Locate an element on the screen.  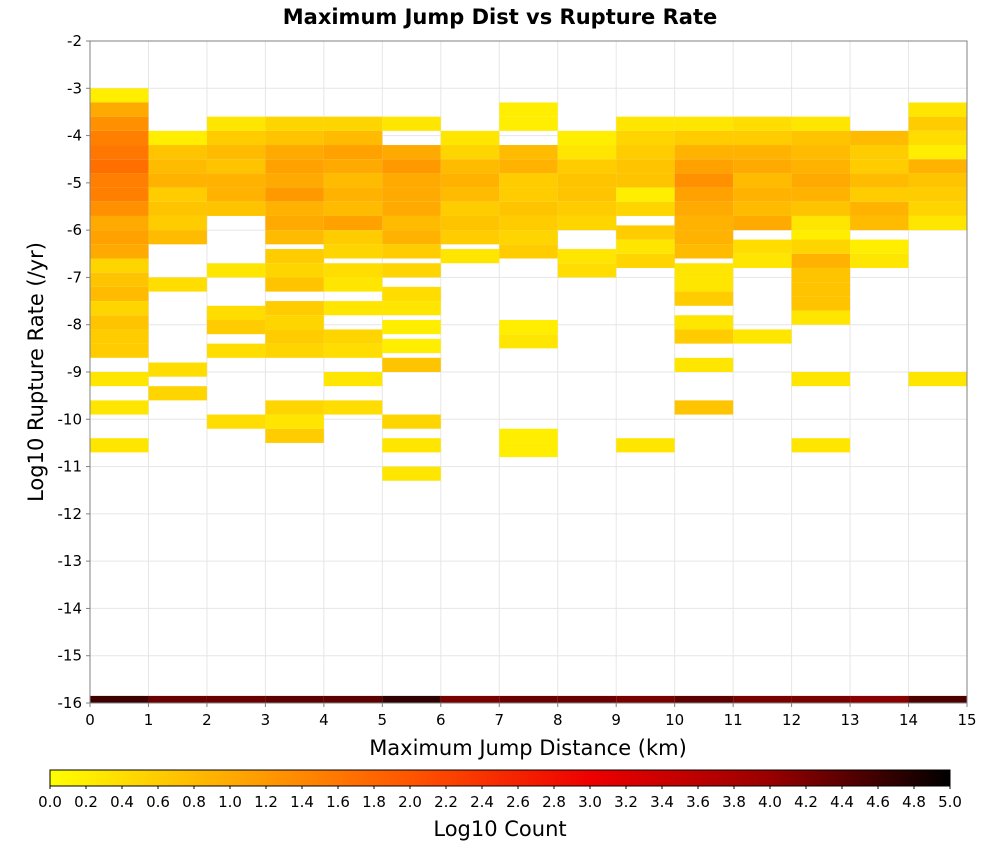
colorbar-tick-label: 0.2 is located at coordinates (86, 802).